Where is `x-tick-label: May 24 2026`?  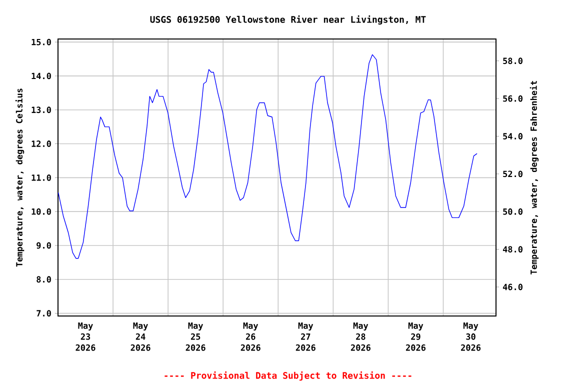 x-tick-label: May 24 2026 is located at coordinates (140, 336).